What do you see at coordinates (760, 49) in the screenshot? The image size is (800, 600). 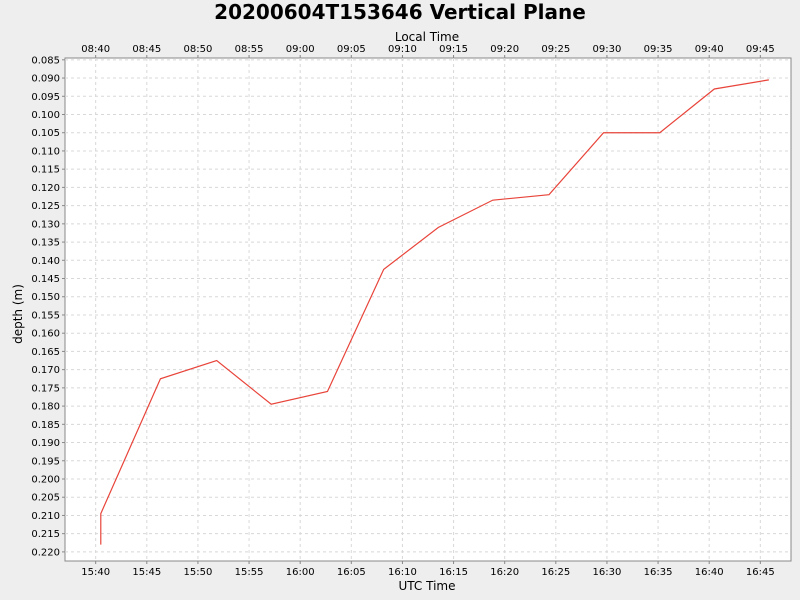 I see `x2-tick-label: 09:45` at bounding box center [760, 49].